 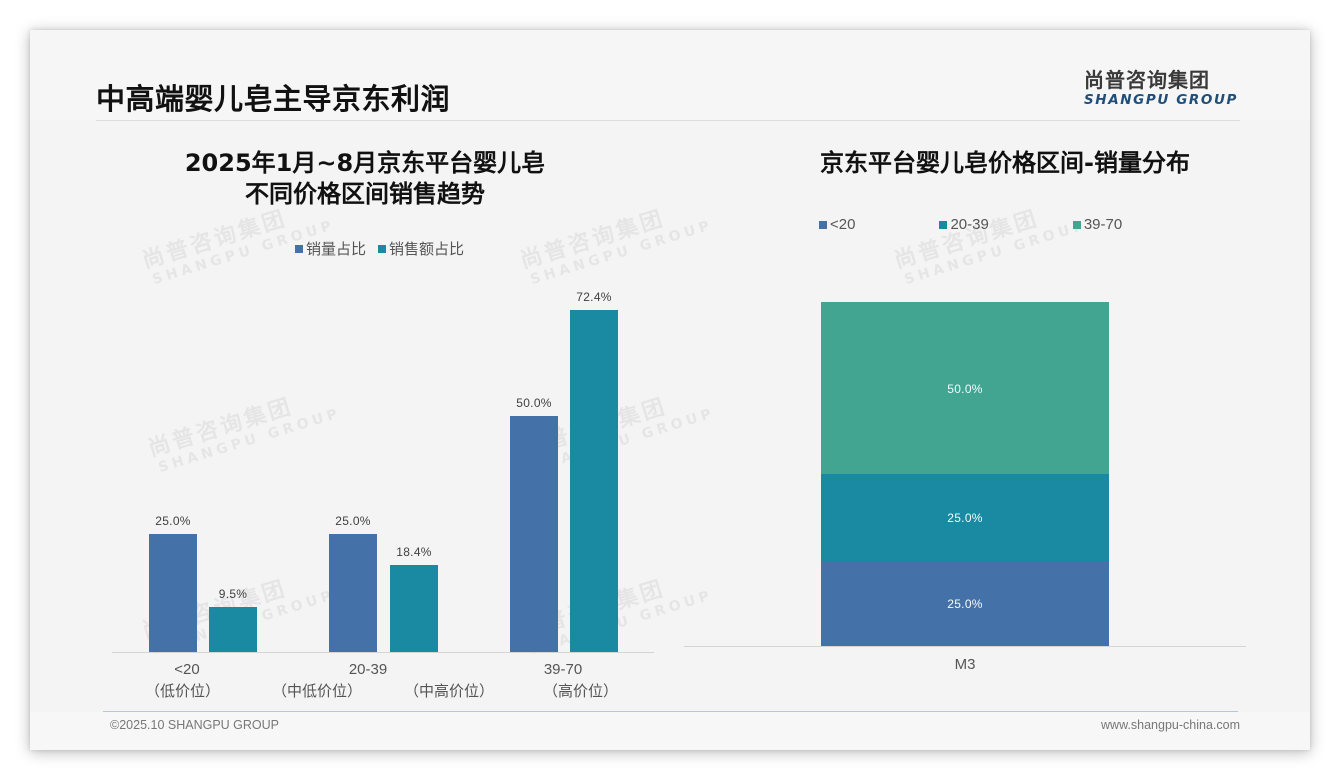 What do you see at coordinates (173, 593) in the screenshot?
I see `bar-volume-lt20` at bounding box center [173, 593].